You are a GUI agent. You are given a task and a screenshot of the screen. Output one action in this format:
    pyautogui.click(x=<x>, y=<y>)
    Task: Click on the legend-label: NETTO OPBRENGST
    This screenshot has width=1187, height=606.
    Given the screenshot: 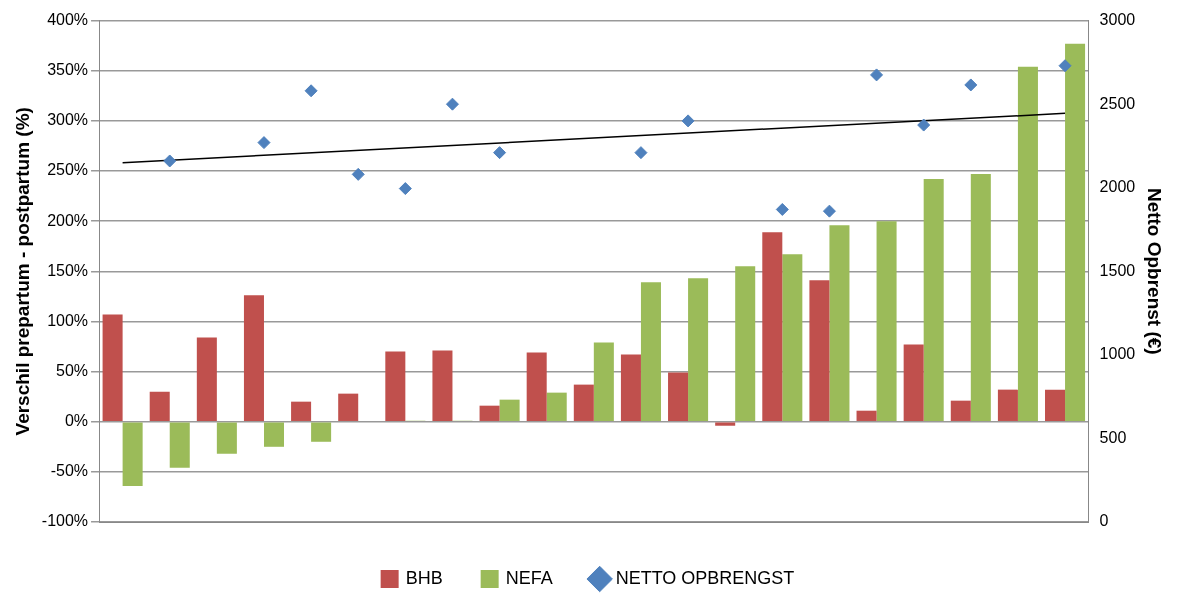 What is the action you would take?
    pyautogui.click(x=705, y=577)
    